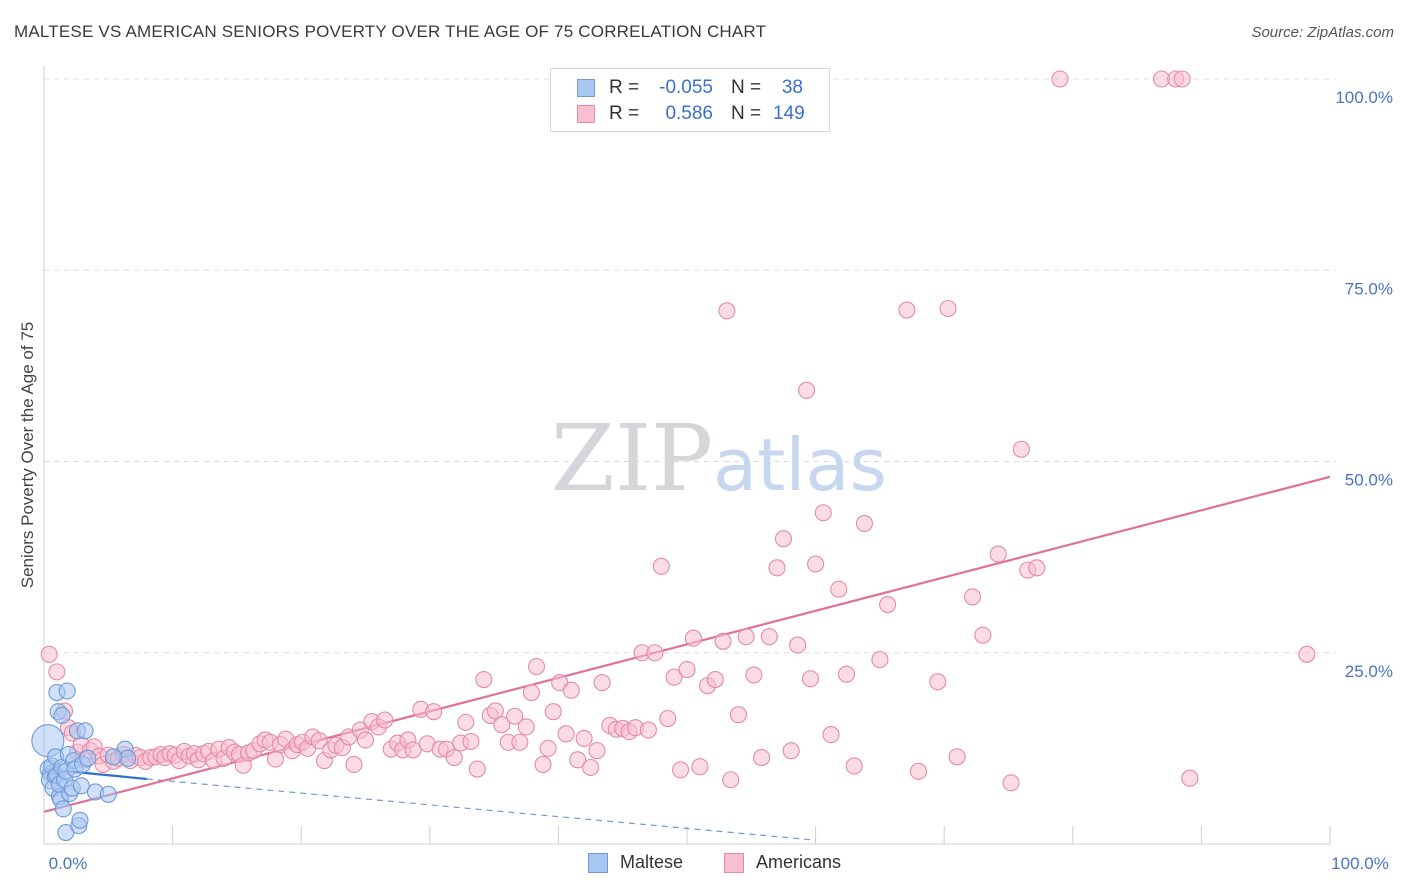  What do you see at coordinates (586, 114) in the screenshot?
I see `legend-swatch-americans` at bounding box center [586, 114].